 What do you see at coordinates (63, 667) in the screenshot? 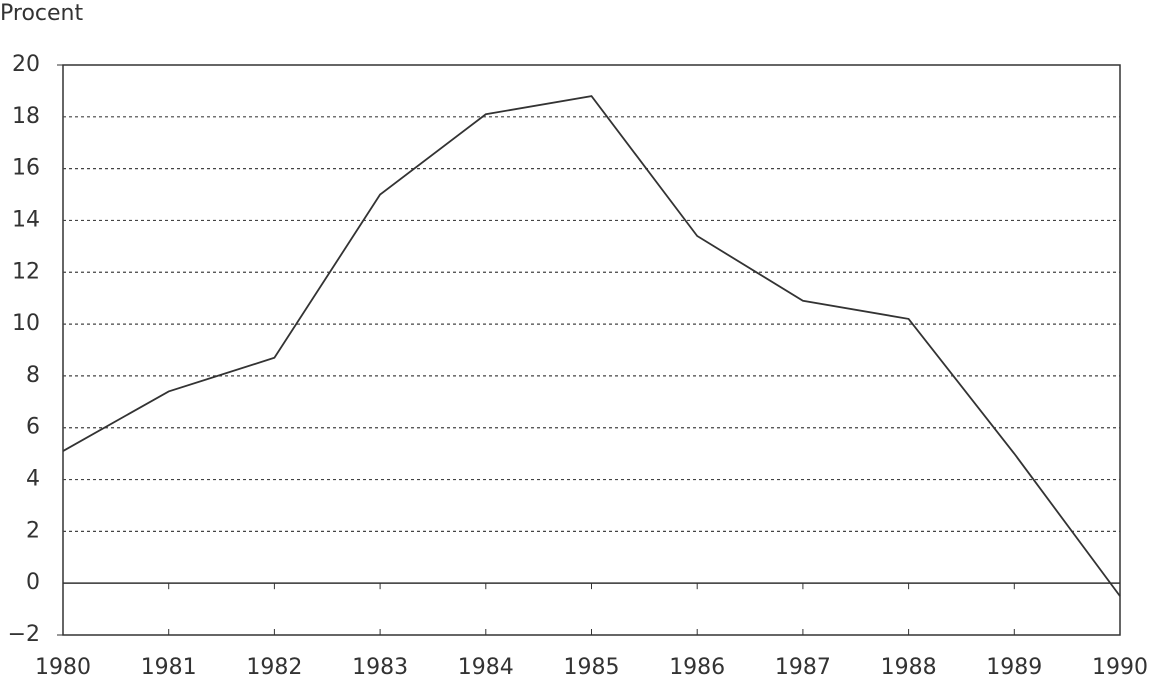
I see `x-tick-label: 1980` at bounding box center [63, 667].